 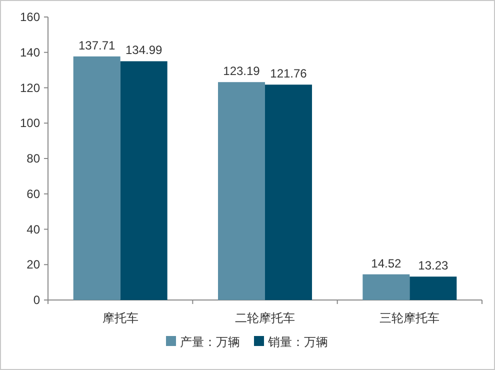 What do you see at coordinates (30, 123) in the screenshot?
I see `ytick: 100` at bounding box center [30, 123].